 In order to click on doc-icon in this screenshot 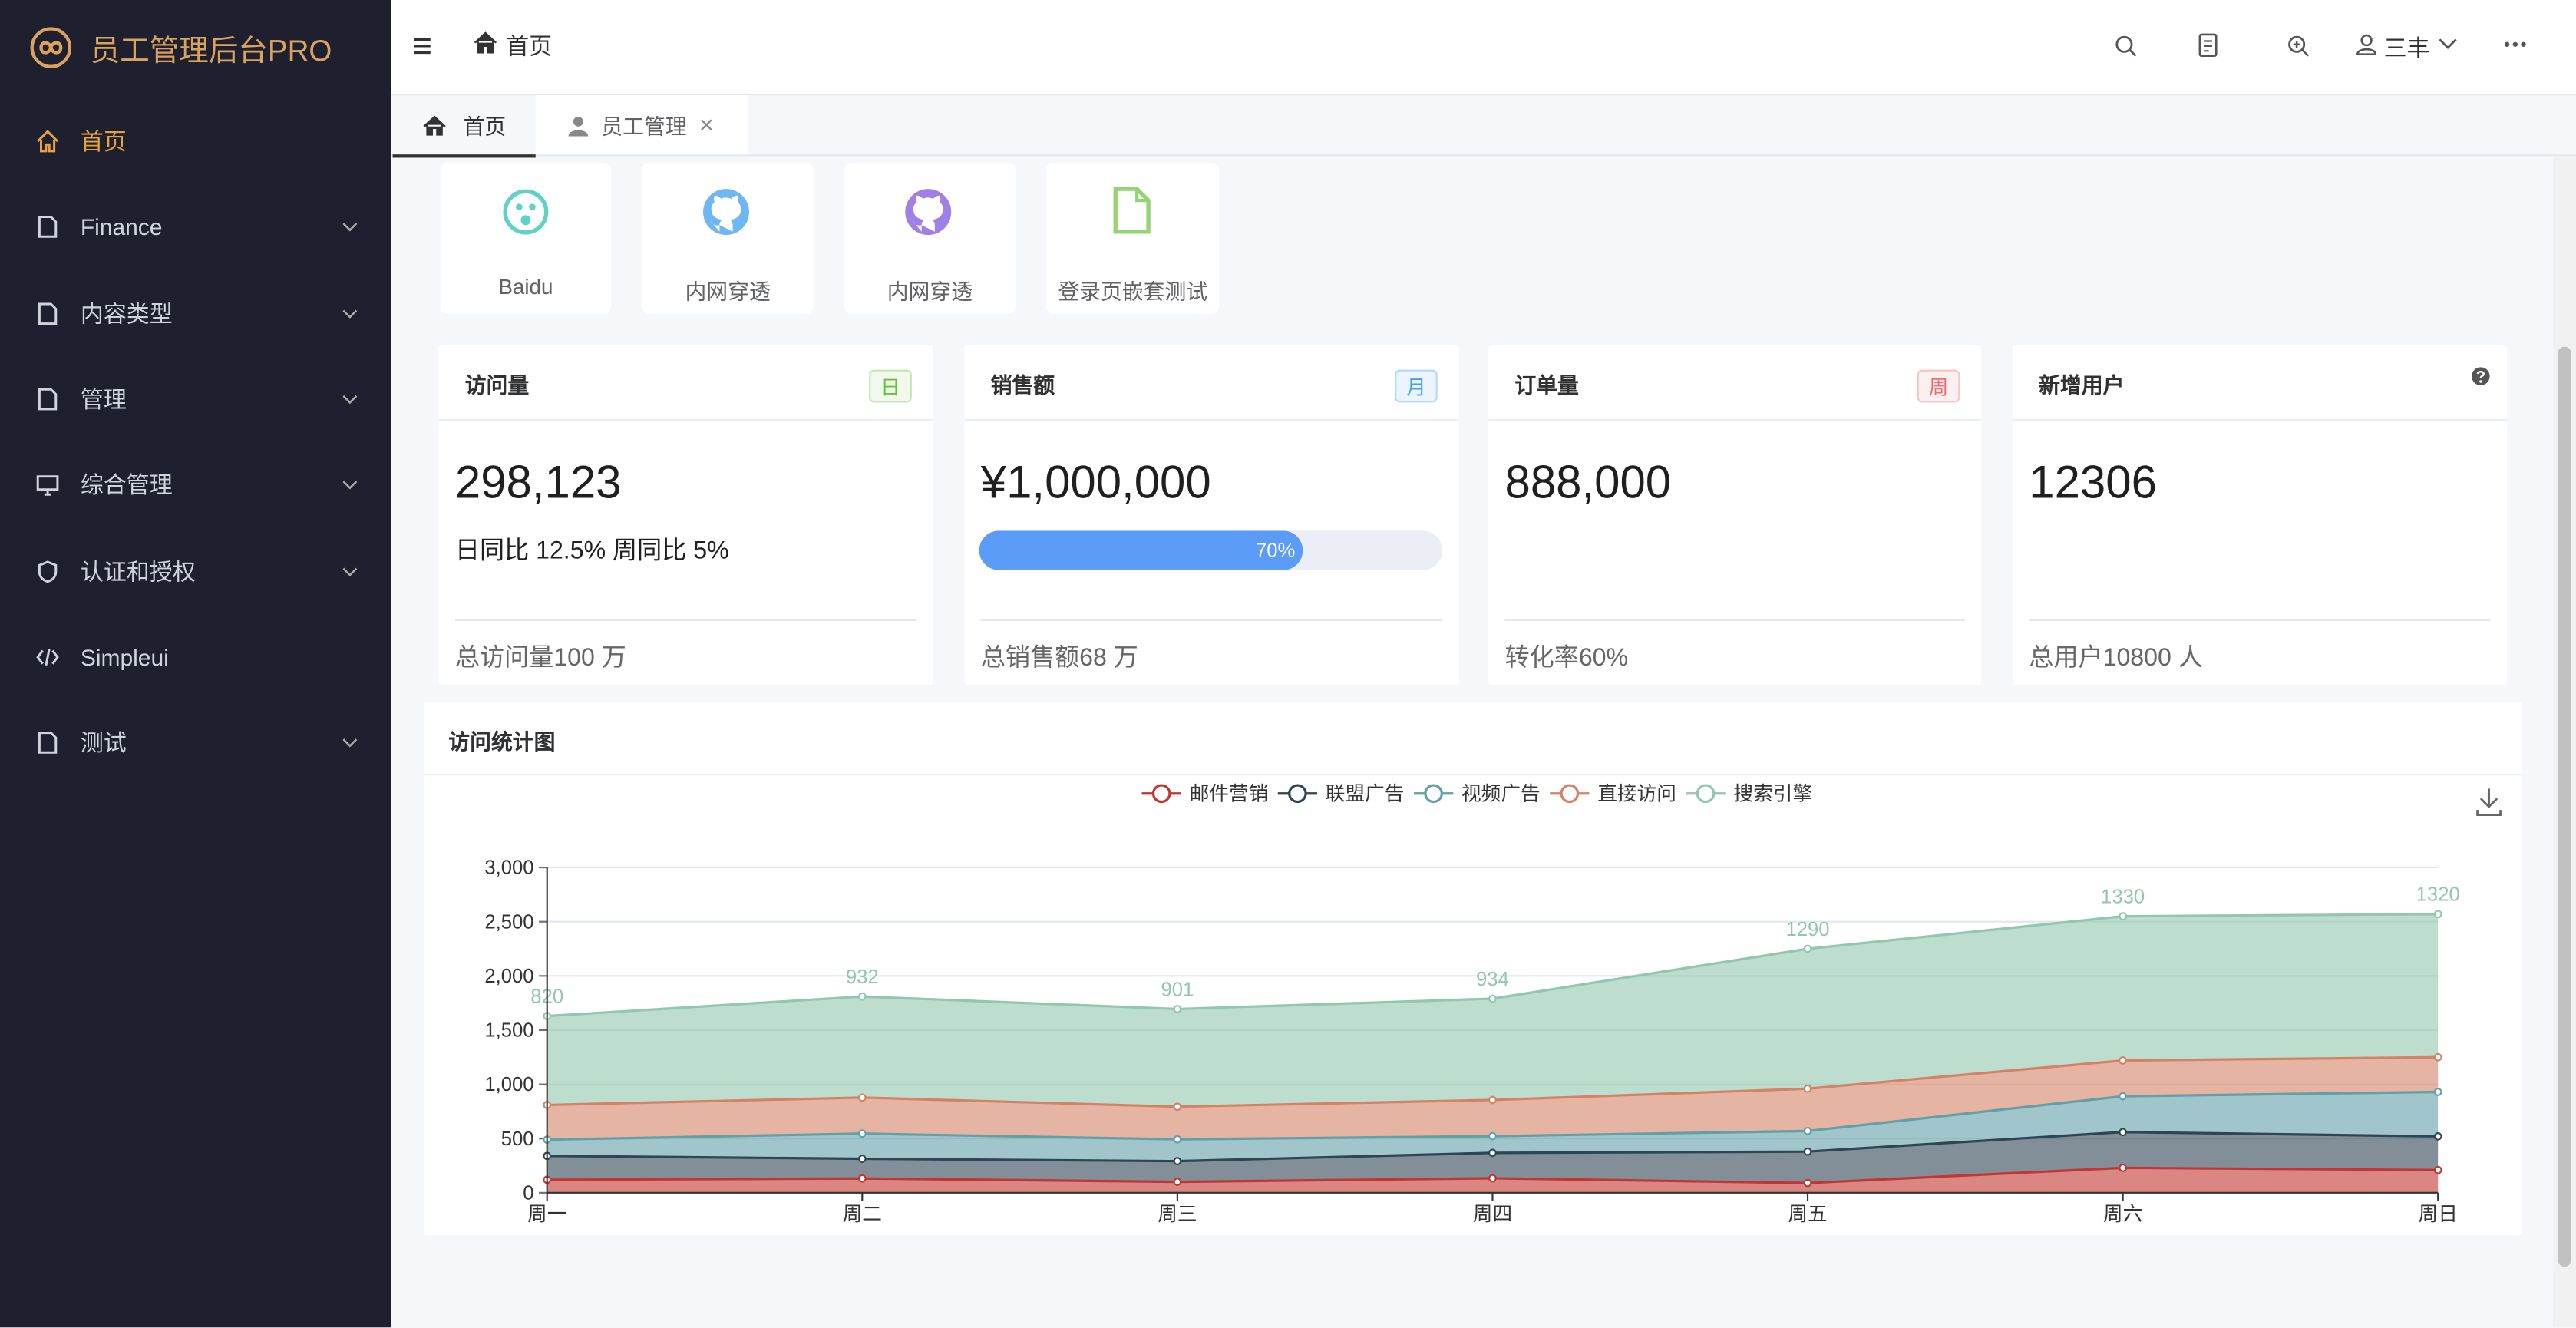, I will do `click(2208, 45)`.